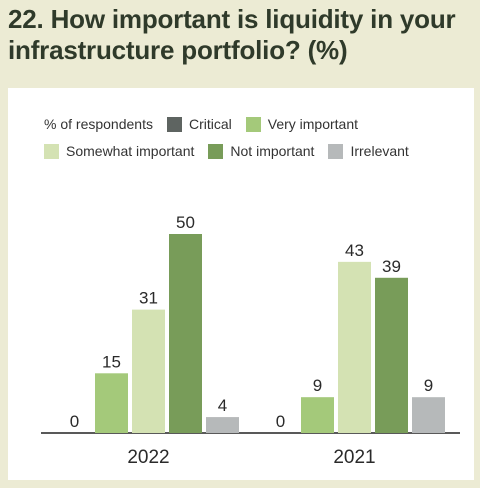  Describe the element at coordinates (222, 405) in the screenshot. I see `data-label-2022-irrelevant: 4` at that location.